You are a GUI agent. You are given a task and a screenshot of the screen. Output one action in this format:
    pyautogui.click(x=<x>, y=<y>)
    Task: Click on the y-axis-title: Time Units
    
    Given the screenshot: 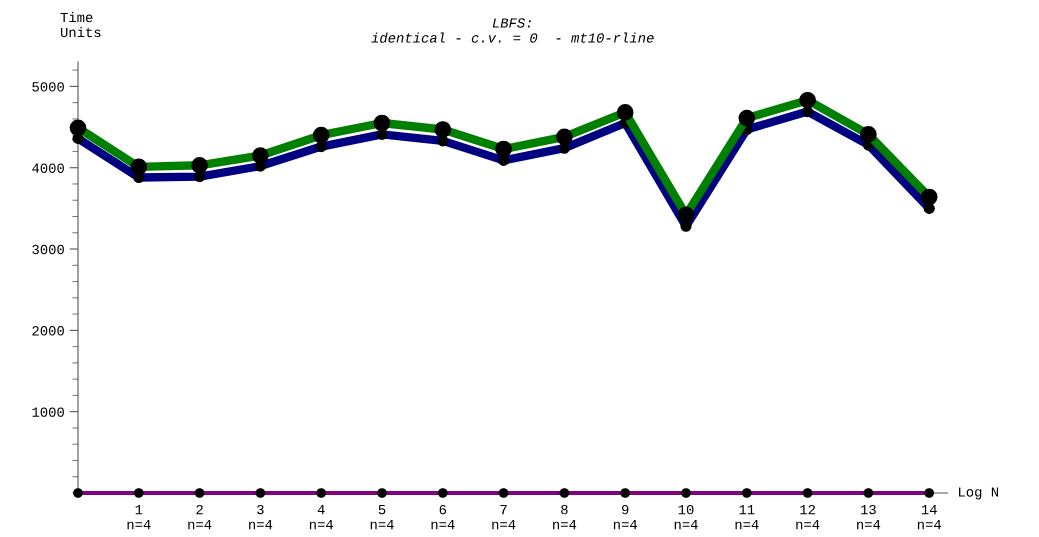 What is the action you would take?
    pyautogui.click(x=80, y=25)
    